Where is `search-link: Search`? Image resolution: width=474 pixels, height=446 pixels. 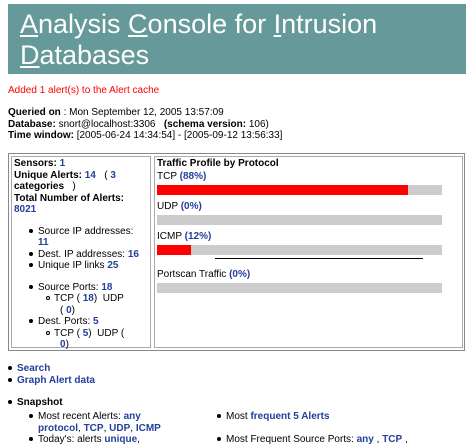
search-link: Search is located at coordinates (33, 368).